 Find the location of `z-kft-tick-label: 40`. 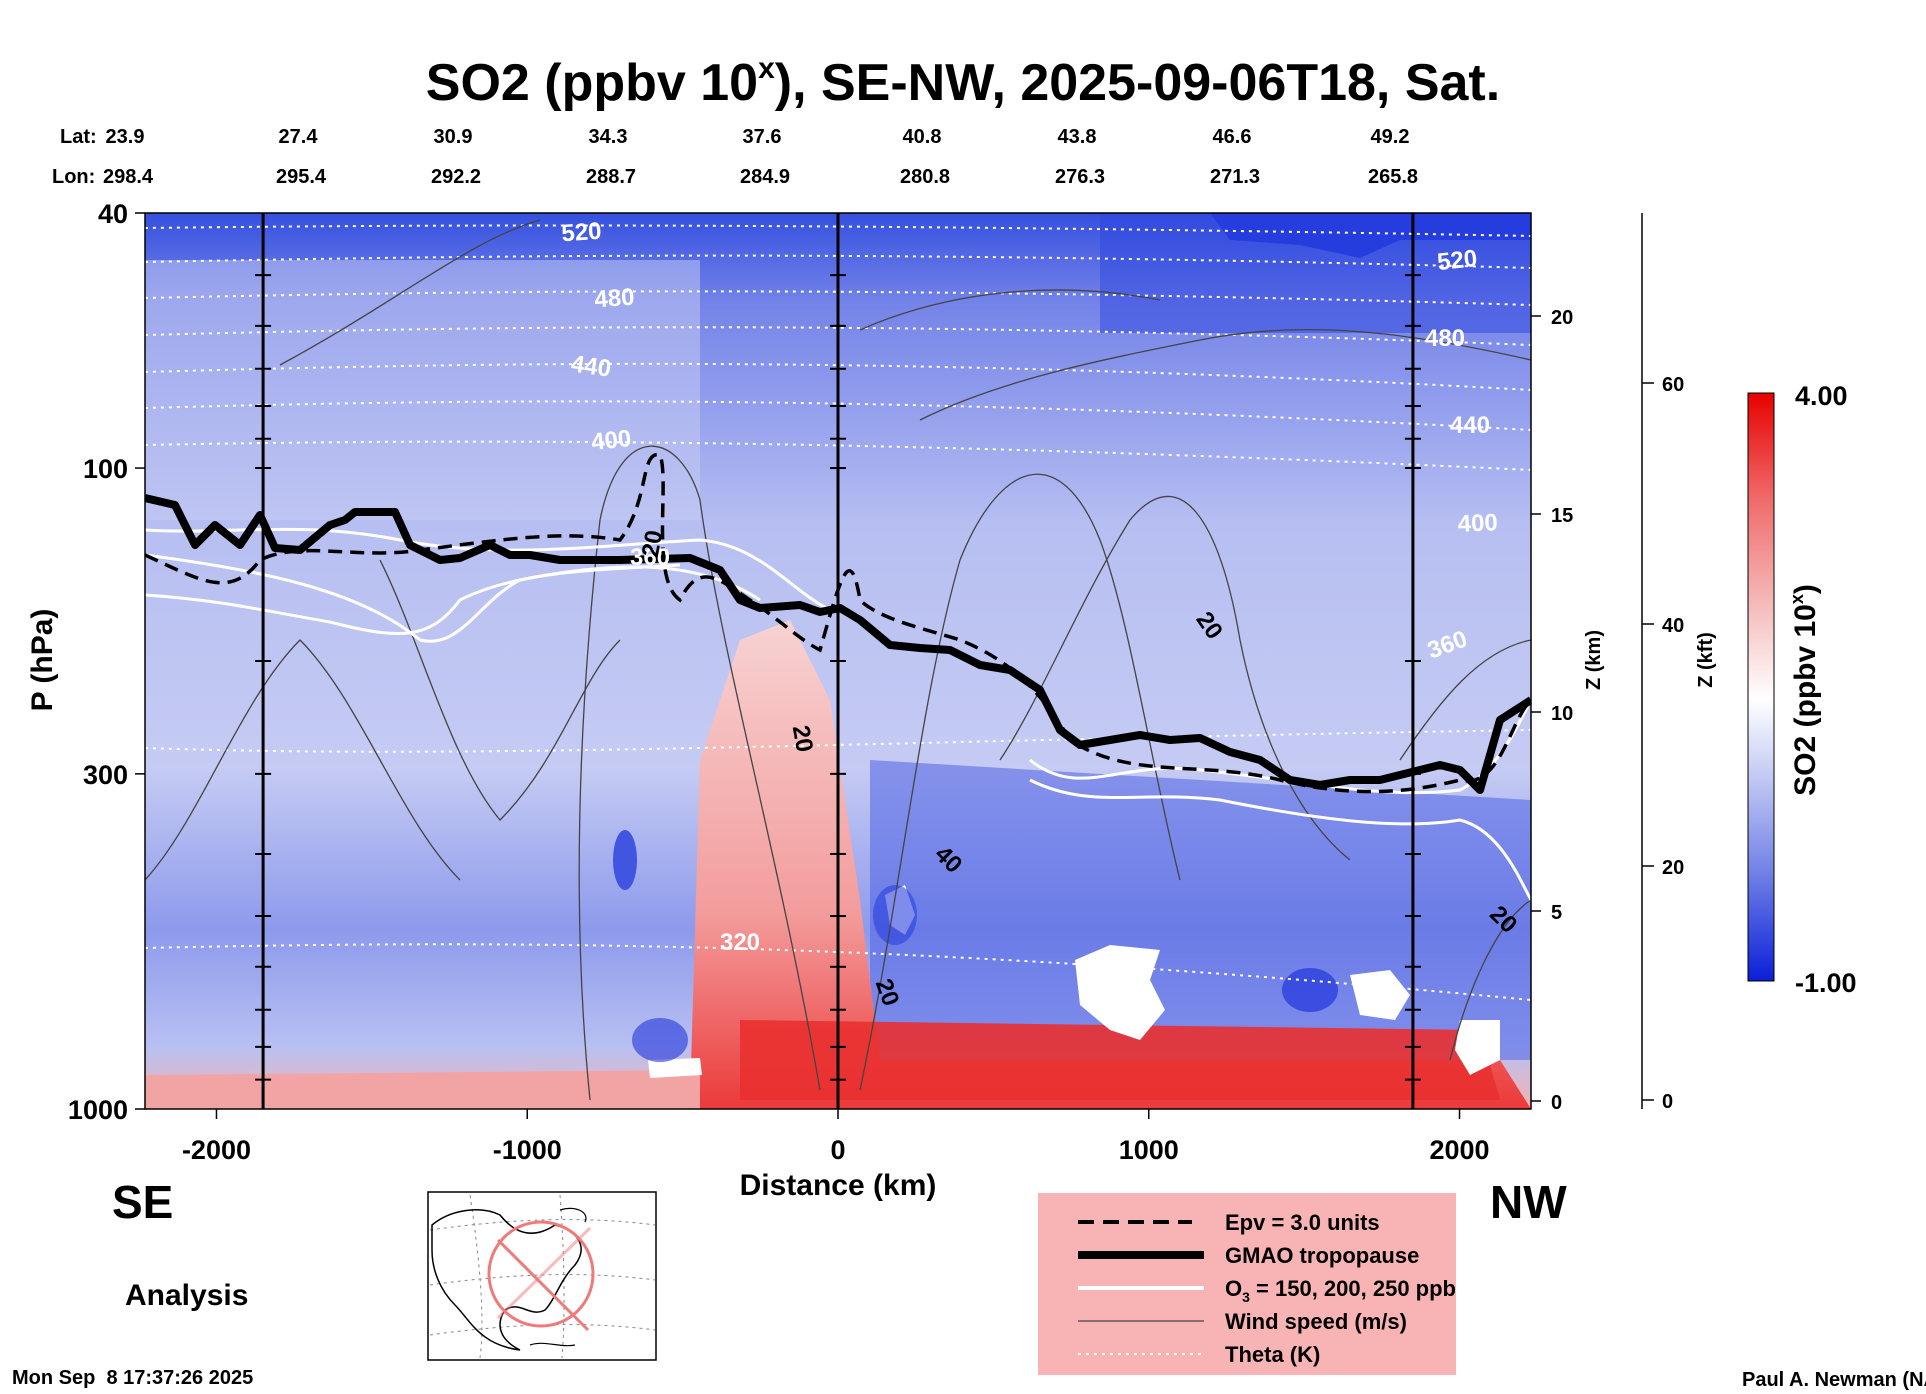

z-kft-tick-label: 40 is located at coordinates (1673, 626).